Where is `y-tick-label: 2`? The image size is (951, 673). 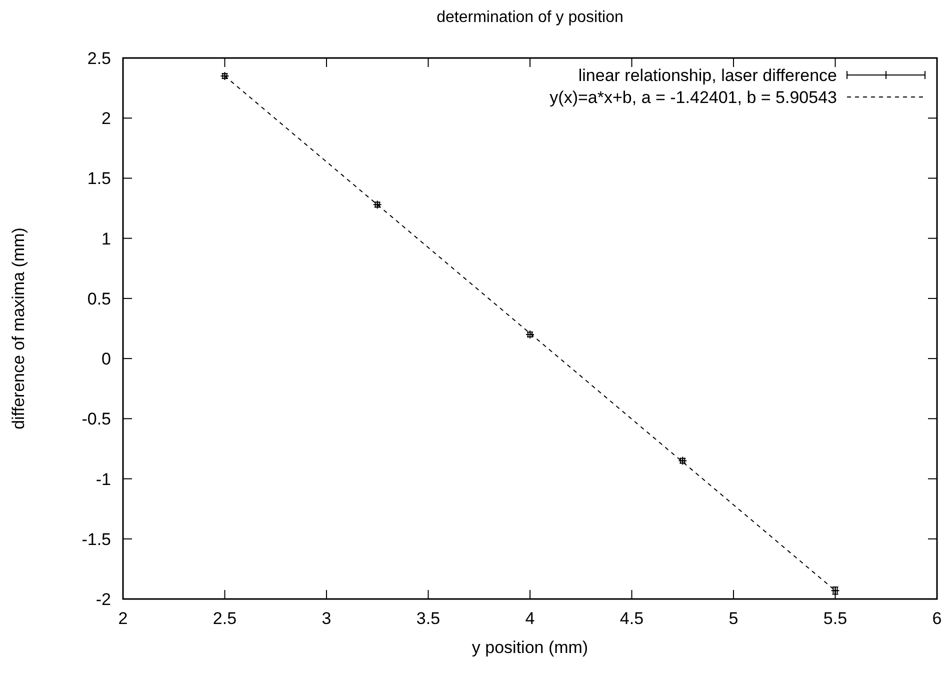
y-tick-label: 2 is located at coordinates (106, 118).